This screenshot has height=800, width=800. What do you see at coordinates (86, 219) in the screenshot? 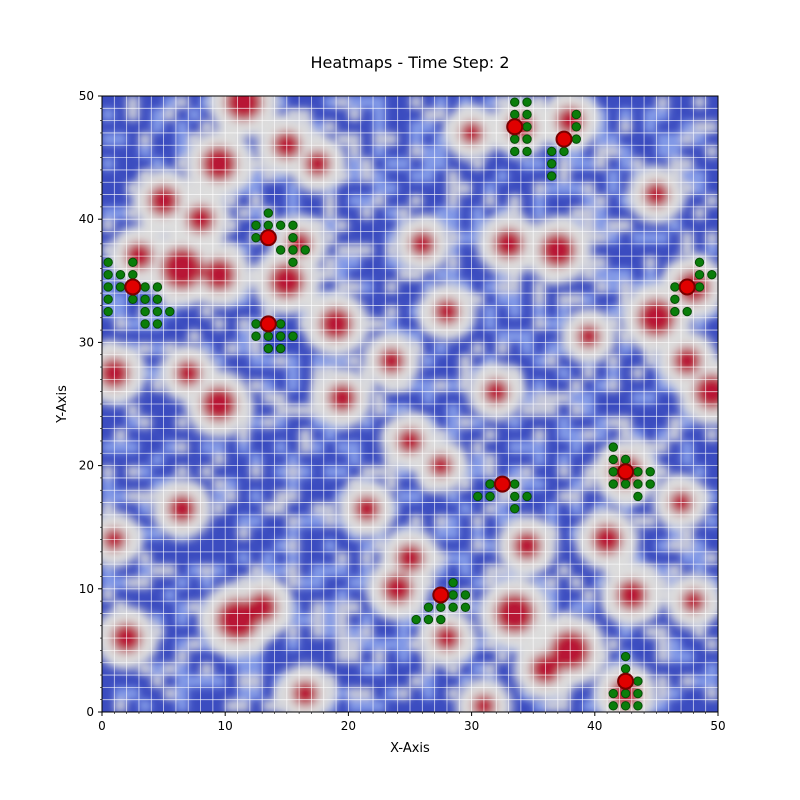
I see `y-tick-label: 40` at bounding box center [86, 219].